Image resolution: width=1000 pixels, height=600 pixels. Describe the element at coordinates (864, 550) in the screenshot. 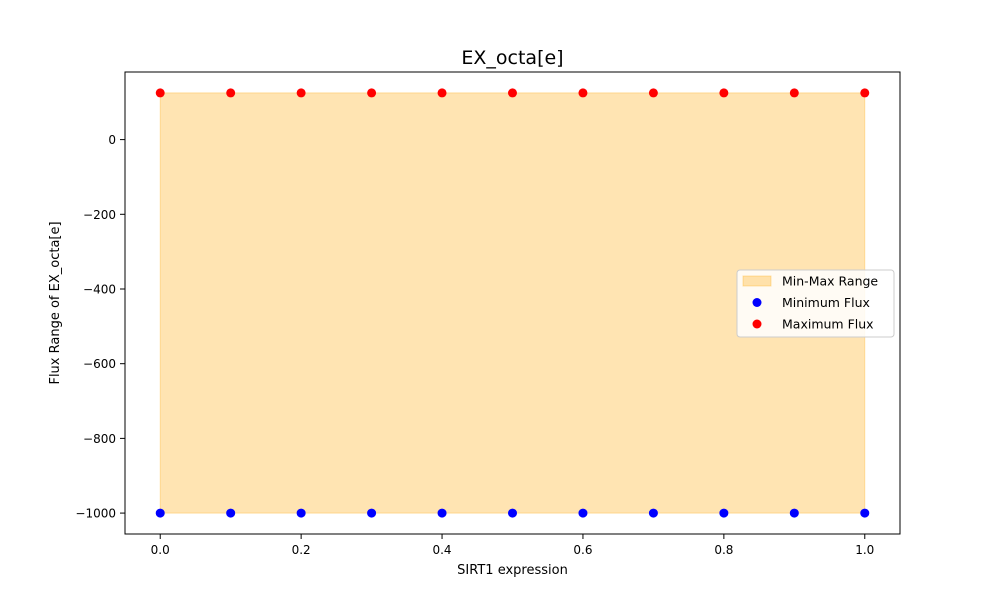

I see `x-tick-label: 1.0` at that location.